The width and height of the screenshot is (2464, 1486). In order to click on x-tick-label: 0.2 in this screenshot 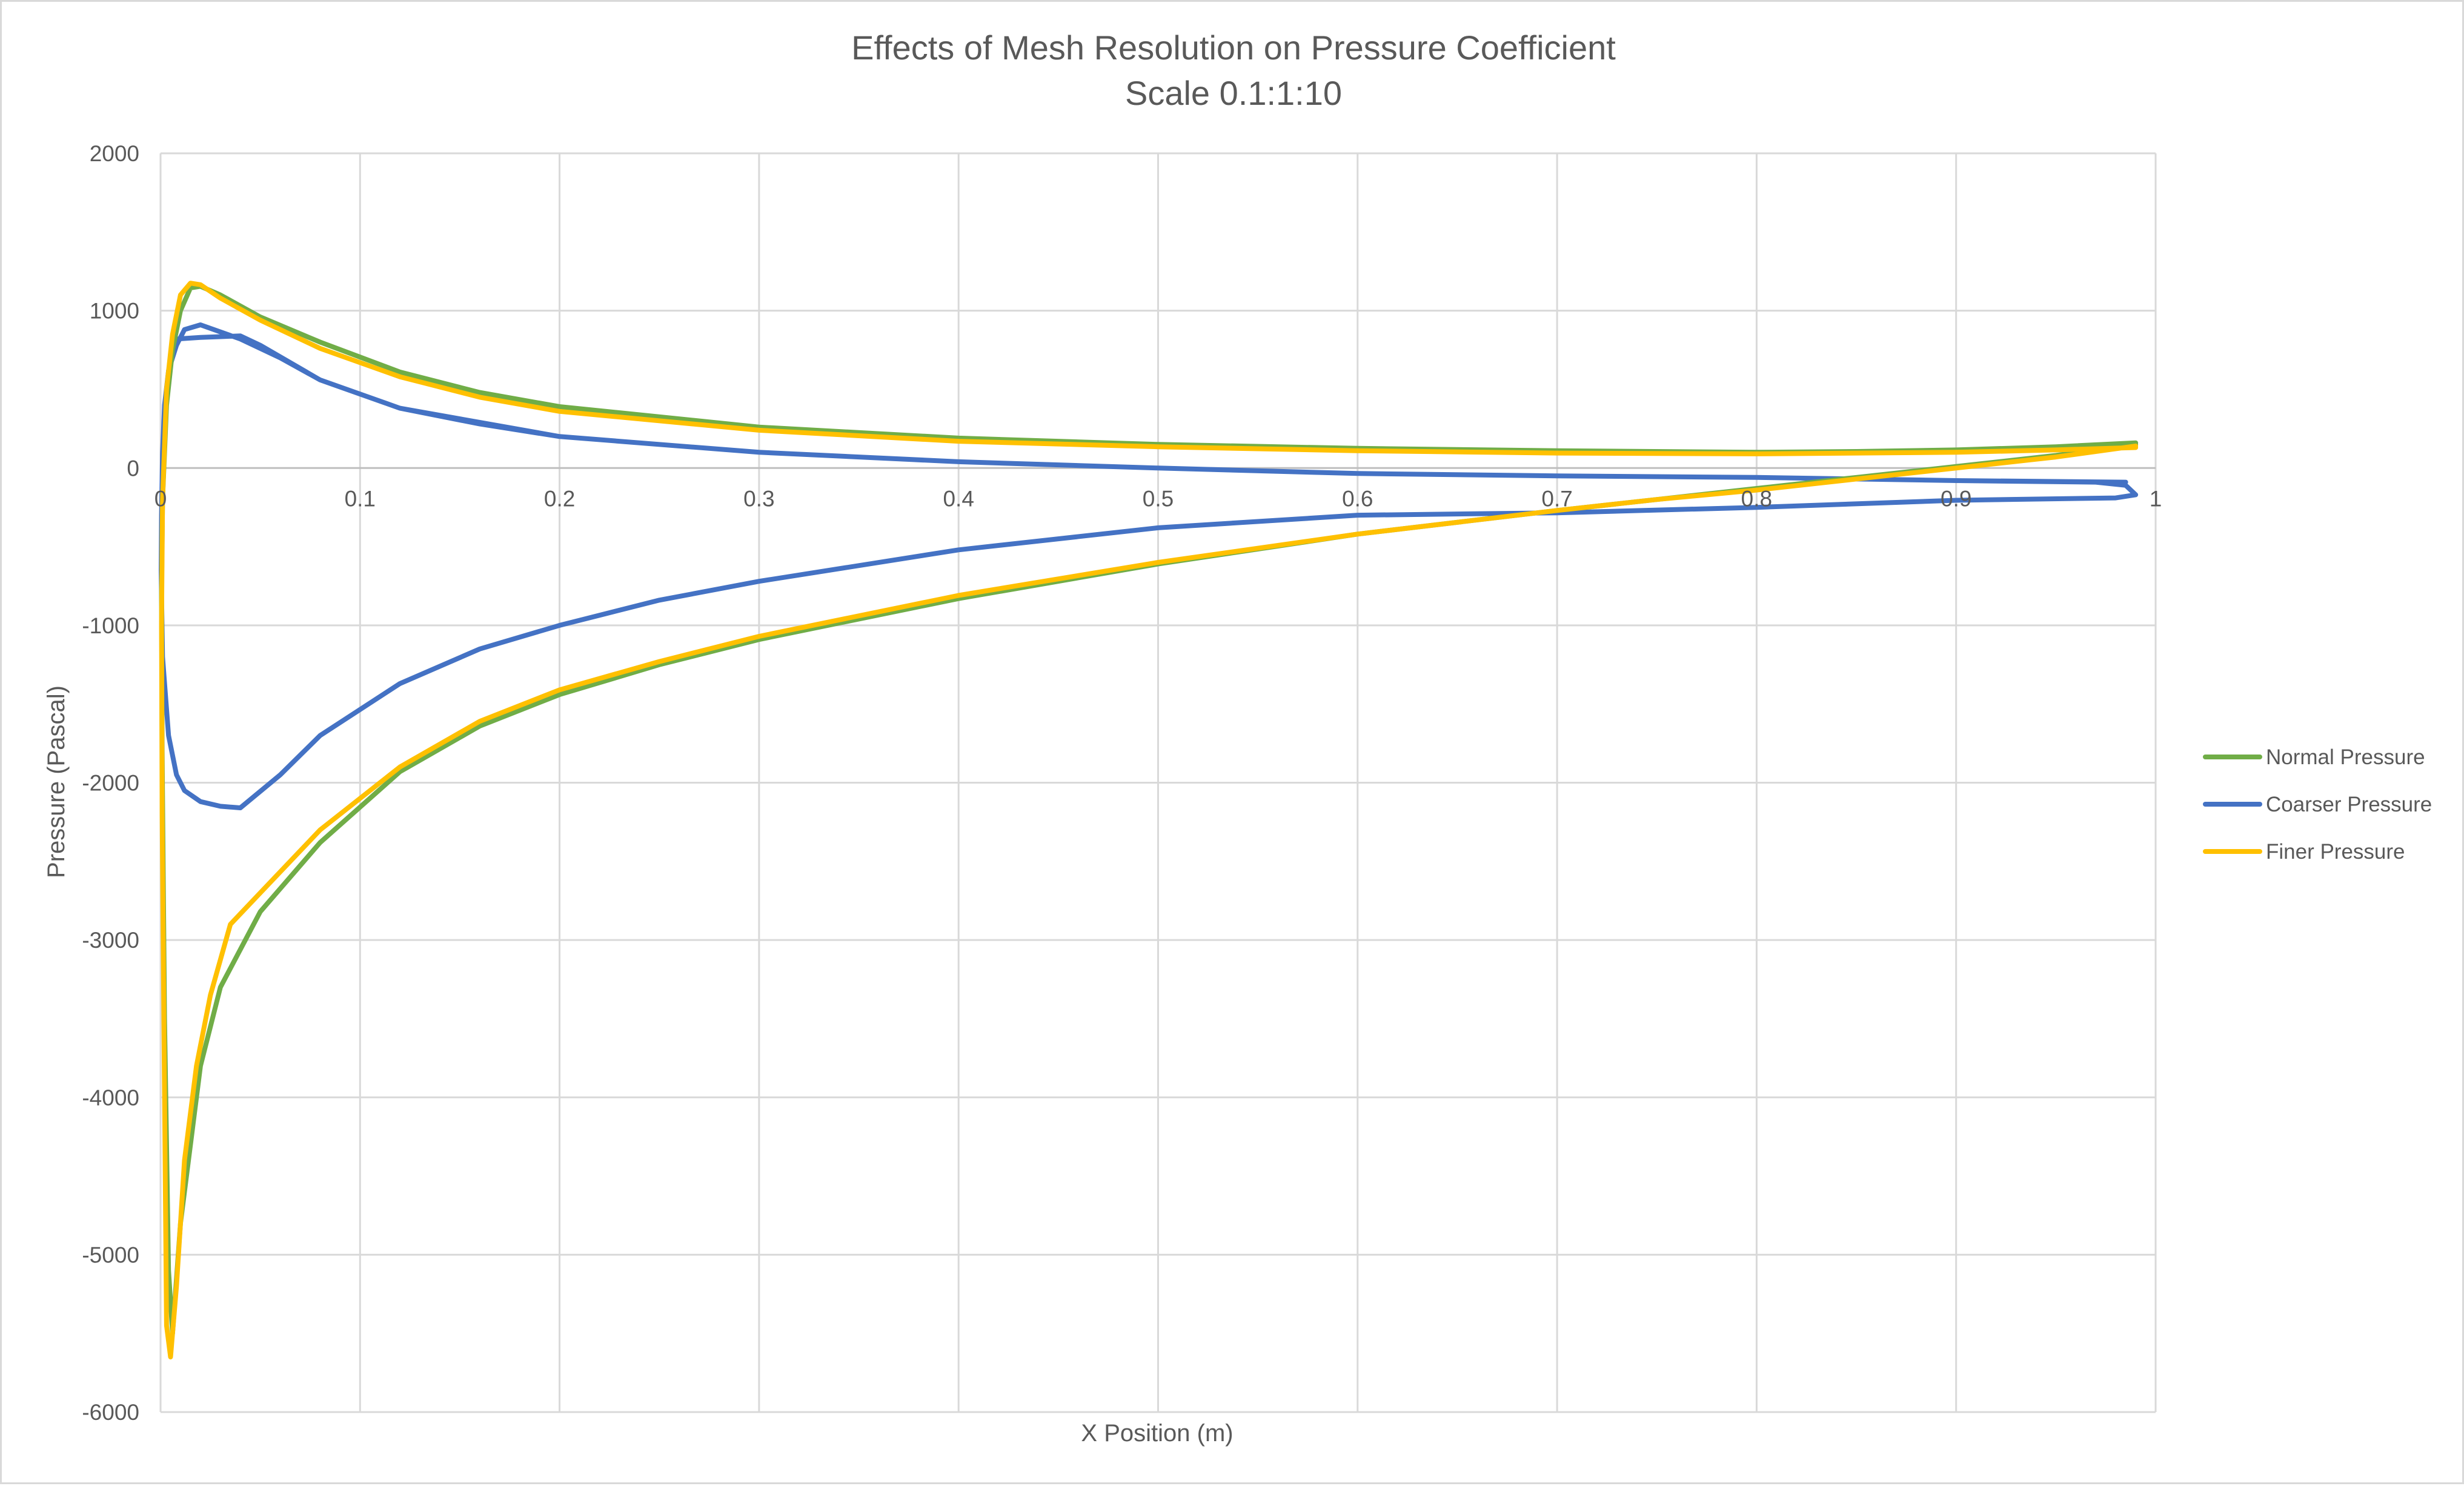, I will do `click(559, 498)`.